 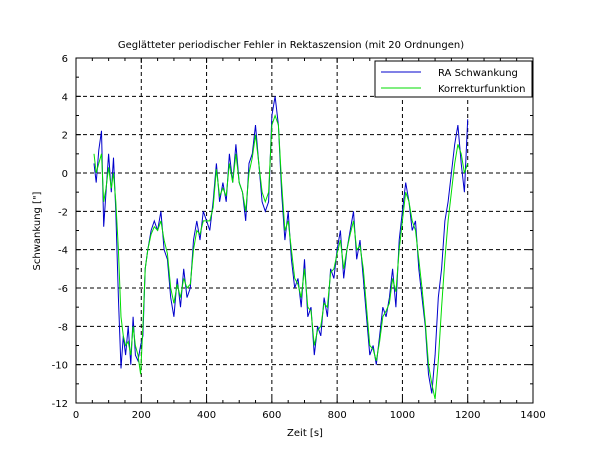 I want to click on legend-box, so click(x=453, y=79).